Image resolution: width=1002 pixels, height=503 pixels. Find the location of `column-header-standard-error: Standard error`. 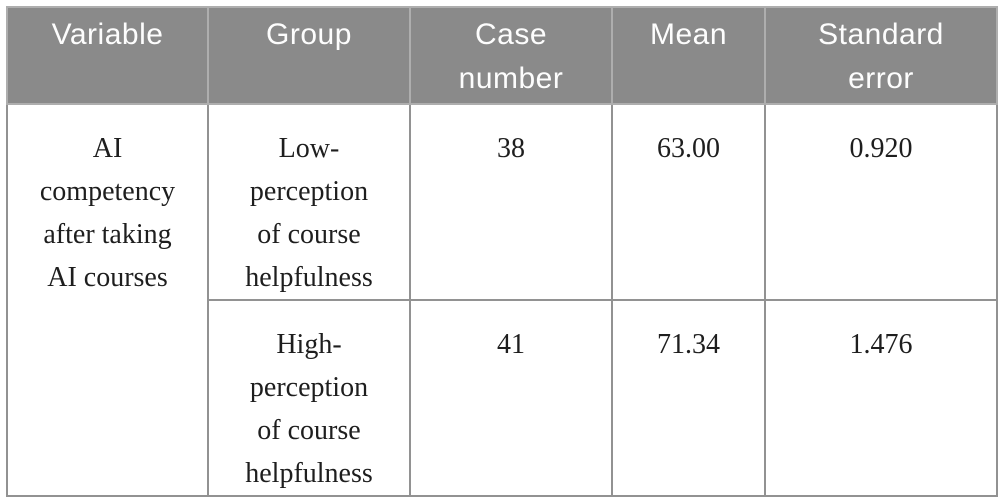

column-header-standard-error: Standard error is located at coordinates (881, 55).